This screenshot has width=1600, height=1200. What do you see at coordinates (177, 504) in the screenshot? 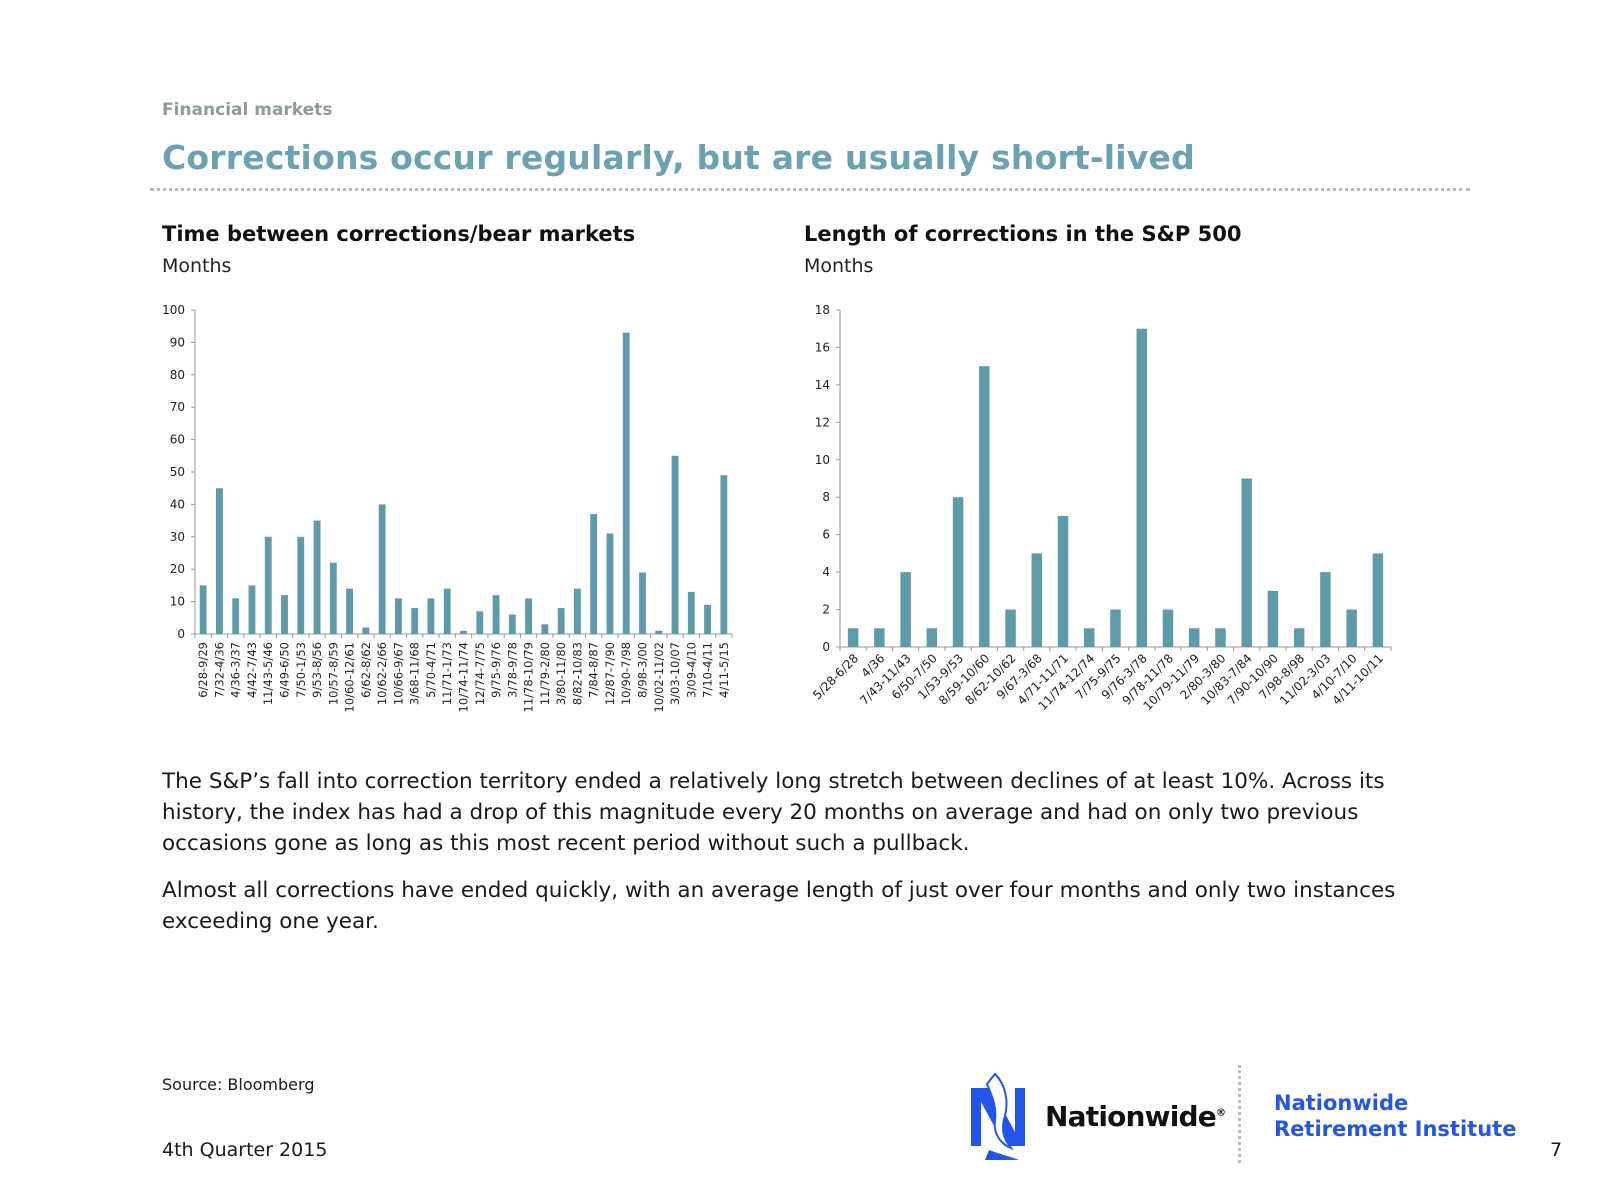
I see `y-tick-label: 40` at bounding box center [177, 504].